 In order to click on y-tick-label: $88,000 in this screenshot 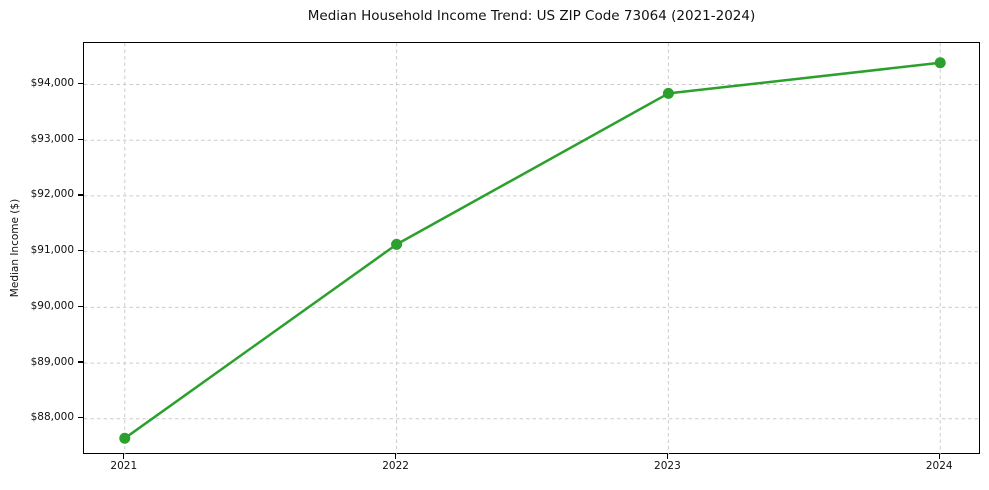, I will do `click(52, 417)`.